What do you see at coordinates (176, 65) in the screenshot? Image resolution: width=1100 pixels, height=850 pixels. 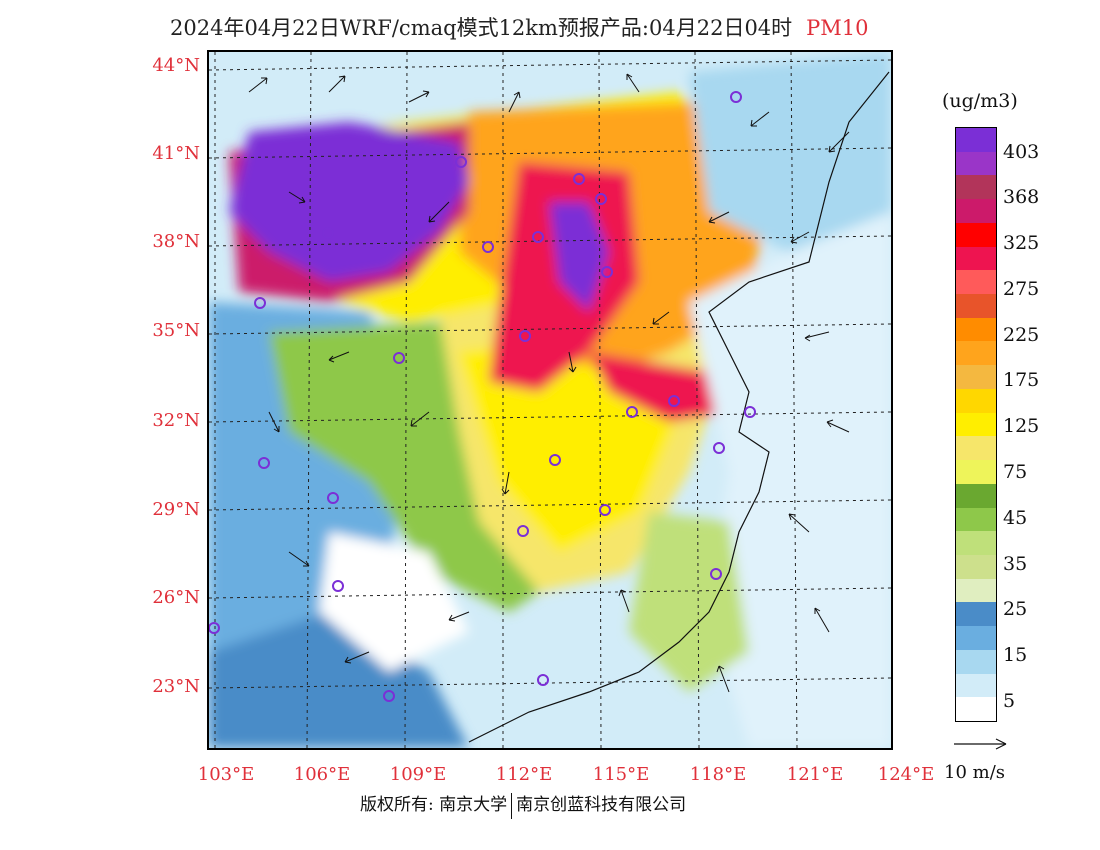 I see `lat-label-44n: 44°N` at bounding box center [176, 65].